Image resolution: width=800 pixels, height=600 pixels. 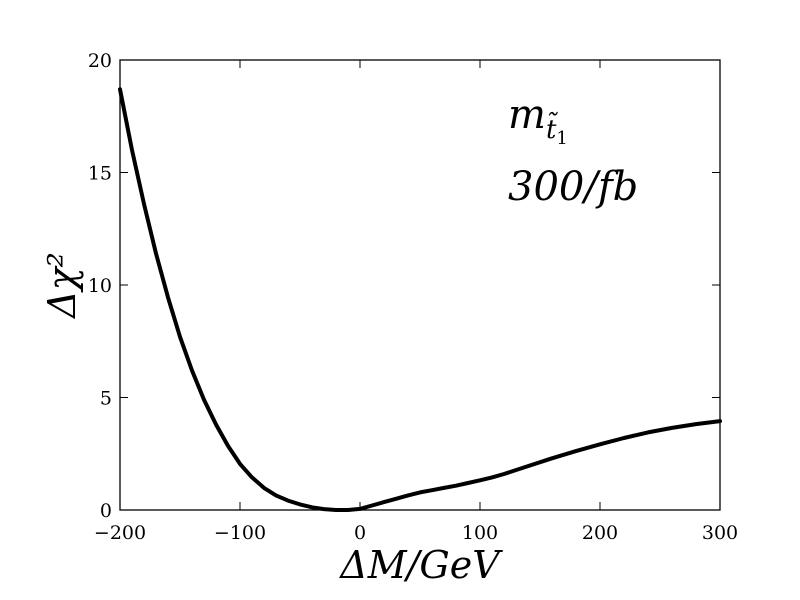 What do you see at coordinates (62, 286) in the screenshot?
I see `y-axis-label: Δχ²` at bounding box center [62, 286].